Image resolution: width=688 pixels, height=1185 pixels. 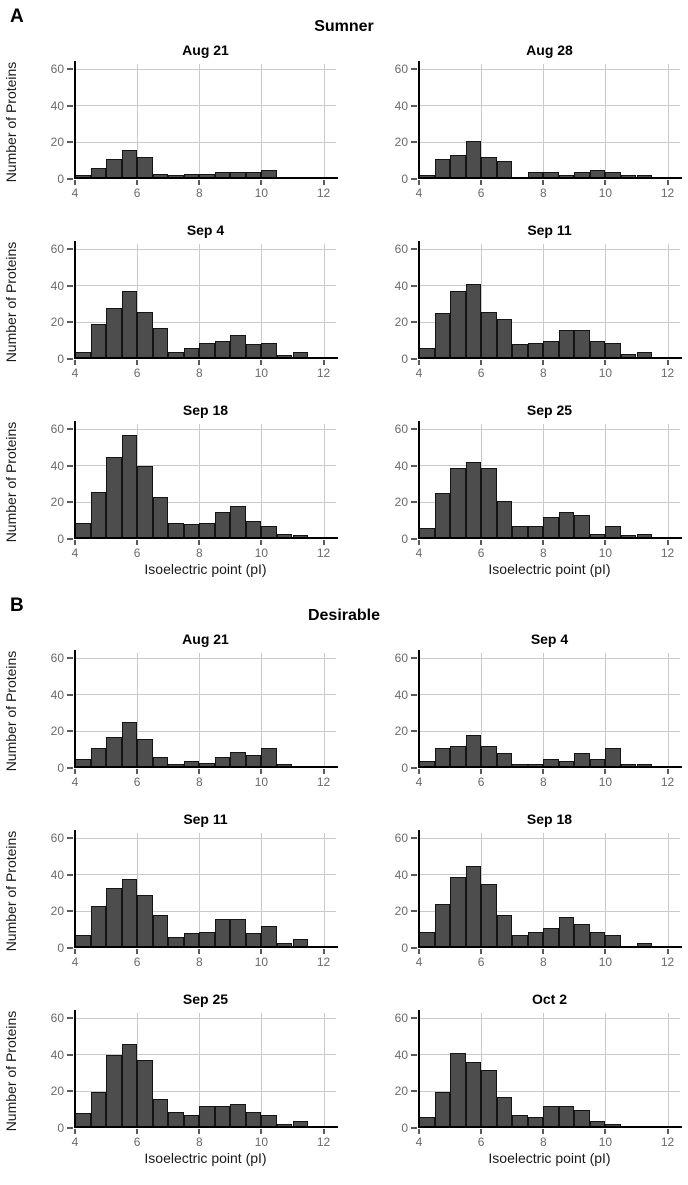 I want to click on y-tick-label: 20, so click(x=401, y=322).